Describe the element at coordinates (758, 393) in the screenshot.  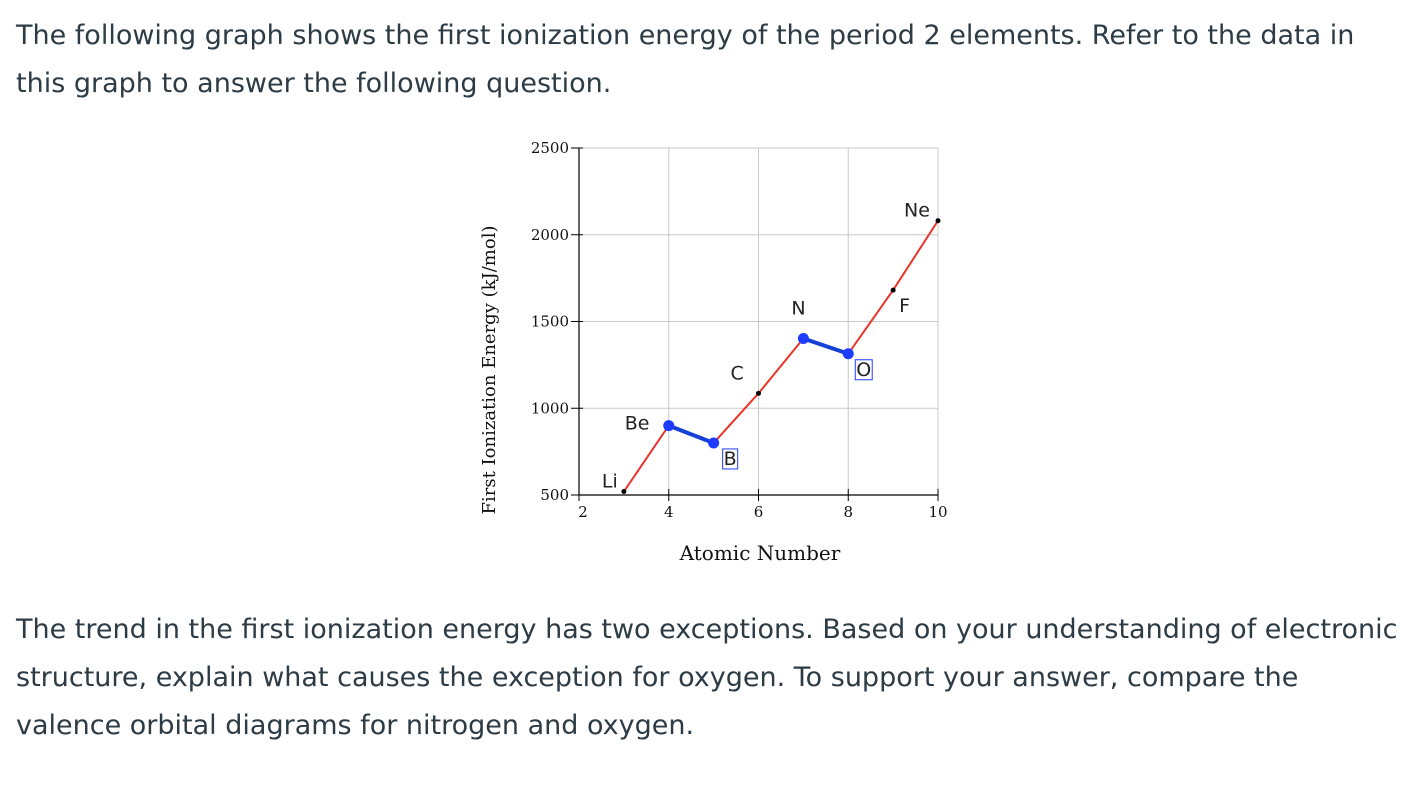
I see `data-point-c` at that location.